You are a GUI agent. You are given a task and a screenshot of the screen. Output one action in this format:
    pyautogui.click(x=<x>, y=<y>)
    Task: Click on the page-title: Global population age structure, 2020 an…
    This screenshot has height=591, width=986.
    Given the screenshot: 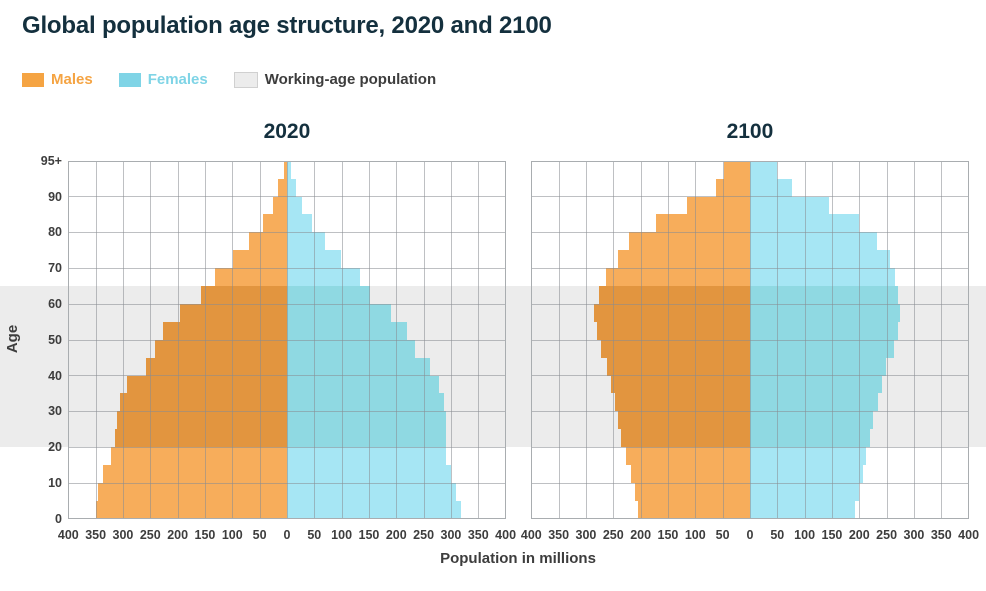 What is the action you would take?
    pyautogui.click(x=287, y=25)
    